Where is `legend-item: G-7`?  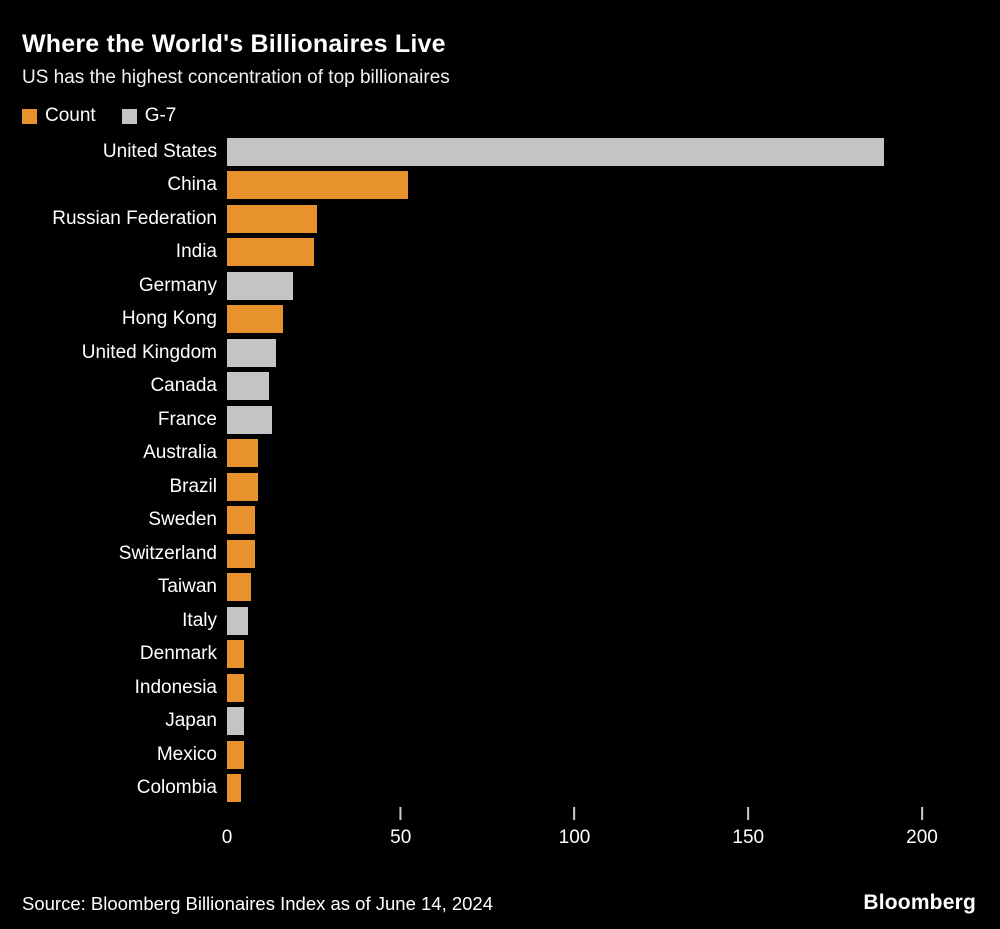 legend-item: G-7 is located at coordinates (149, 116).